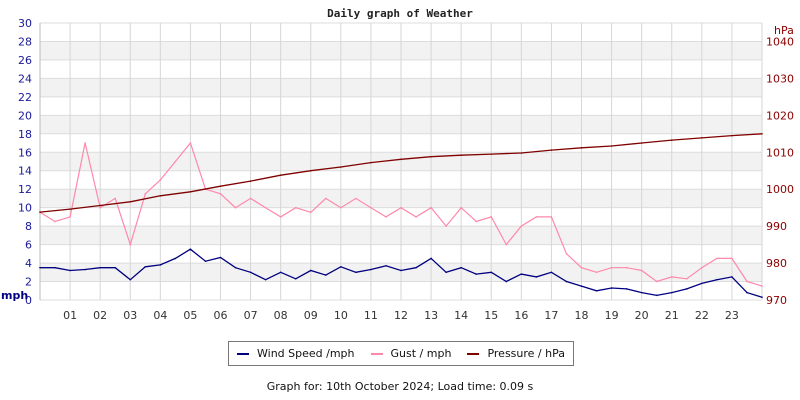 This screenshot has height=400, width=800. Describe the element at coordinates (521, 315) in the screenshot. I see `x-tick-label: 16` at that location.